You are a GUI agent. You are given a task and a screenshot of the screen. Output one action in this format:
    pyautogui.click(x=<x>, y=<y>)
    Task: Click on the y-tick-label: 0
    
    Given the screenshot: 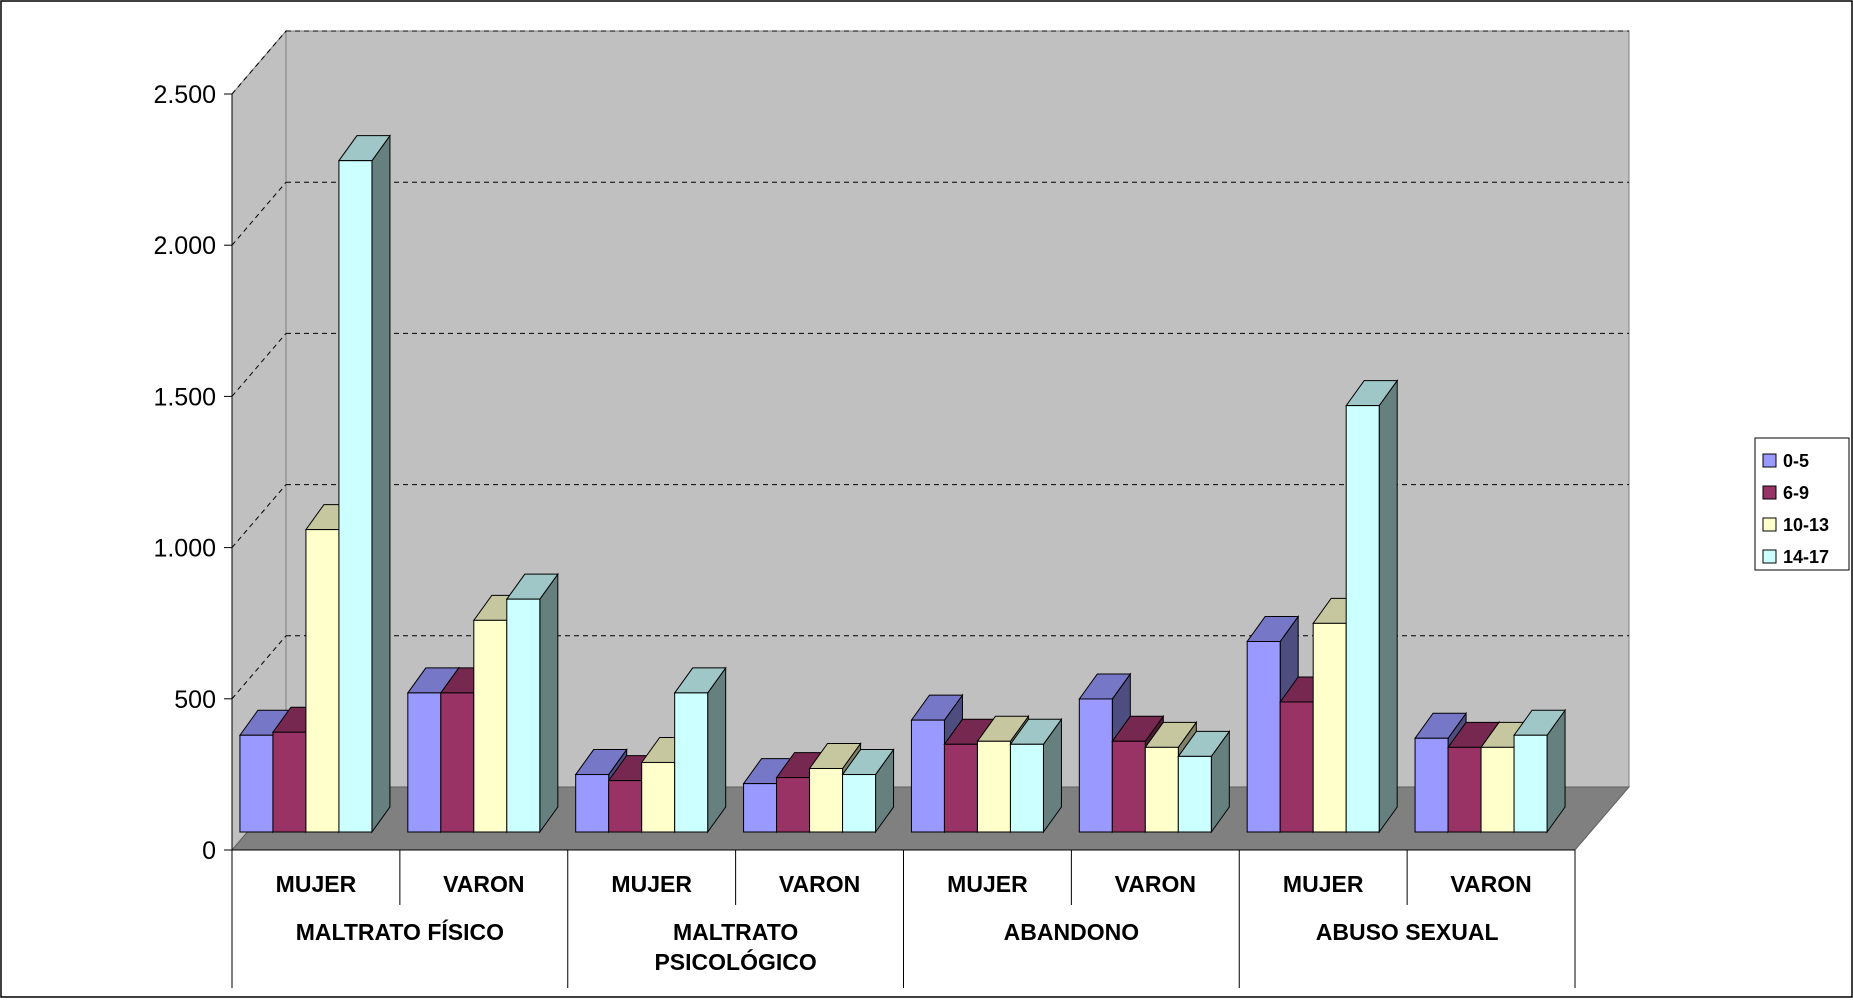 What is the action you would take?
    pyautogui.click(x=209, y=851)
    